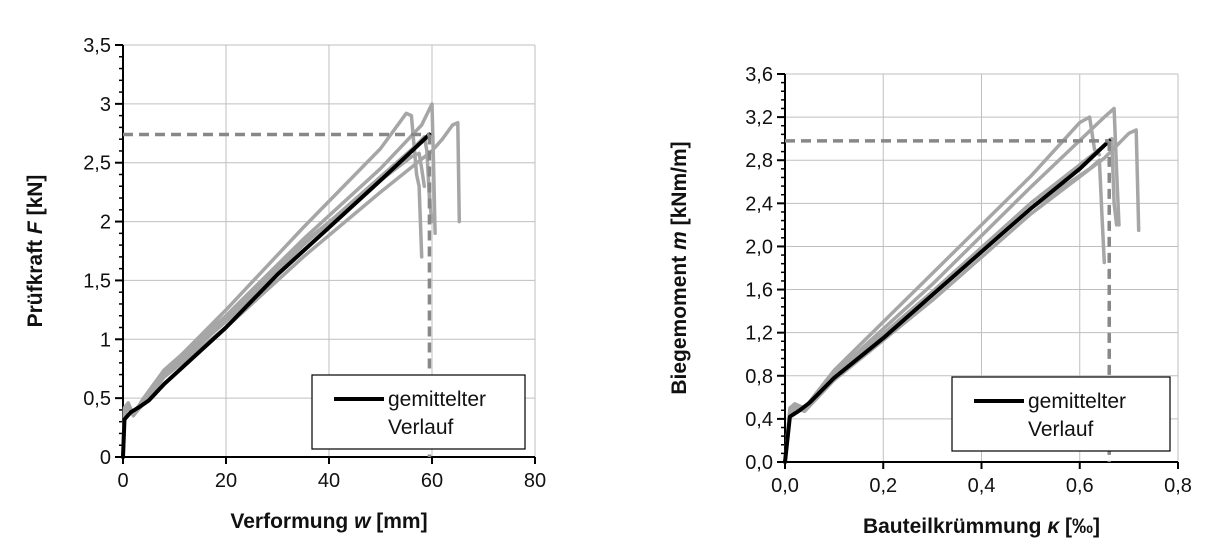 This screenshot has width=1224, height=556. I want to click on x-tick-label: 60, so click(432, 481).